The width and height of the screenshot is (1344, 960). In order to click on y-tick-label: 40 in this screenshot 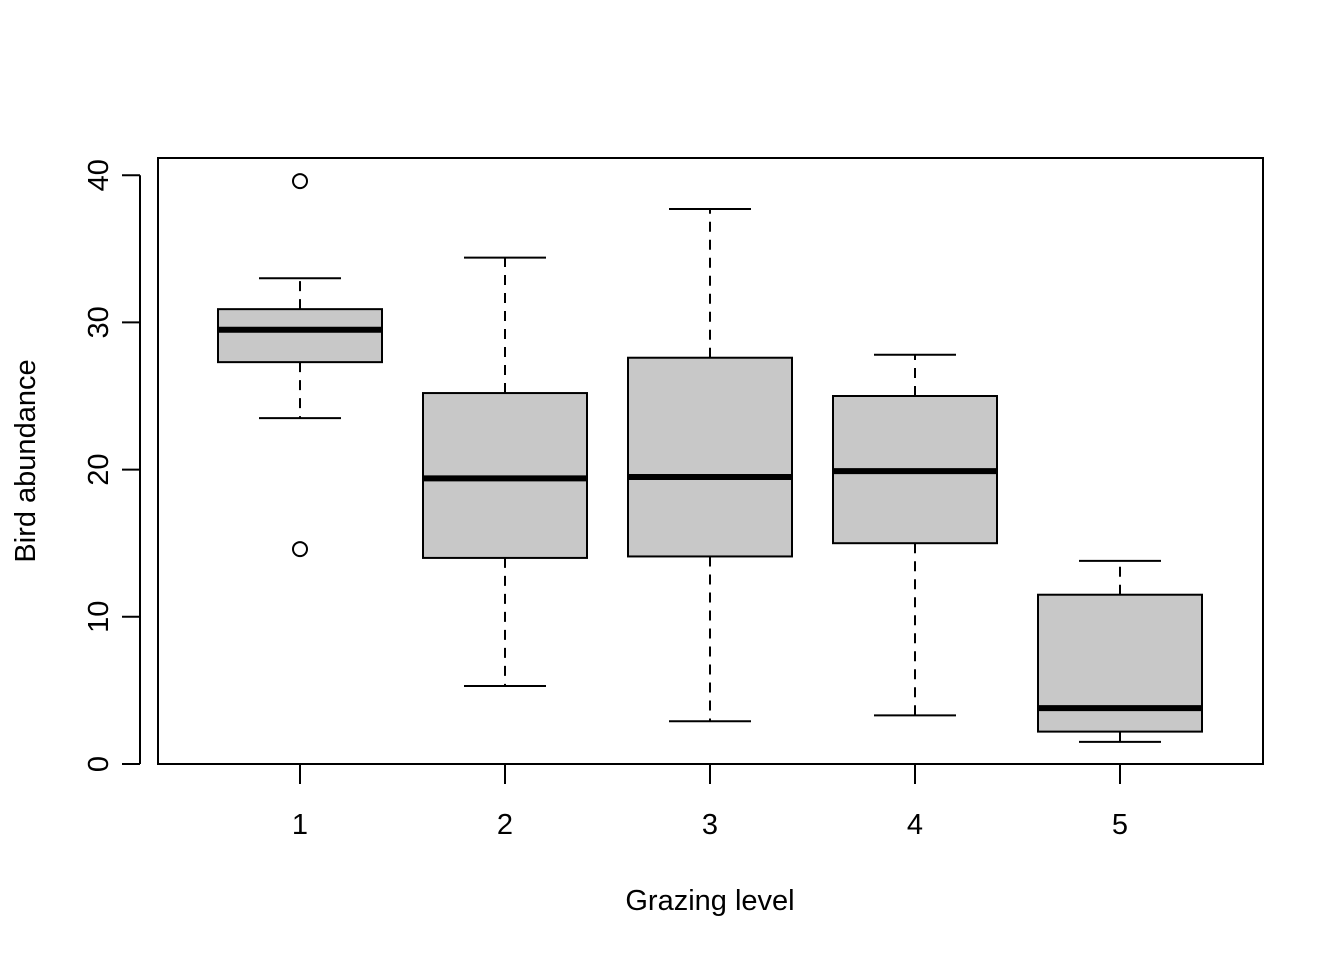, I will do `click(99, 175)`.